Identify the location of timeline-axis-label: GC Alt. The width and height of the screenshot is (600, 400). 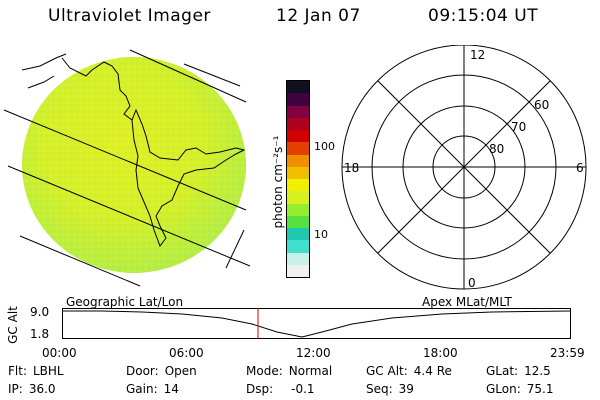
(13, 325).